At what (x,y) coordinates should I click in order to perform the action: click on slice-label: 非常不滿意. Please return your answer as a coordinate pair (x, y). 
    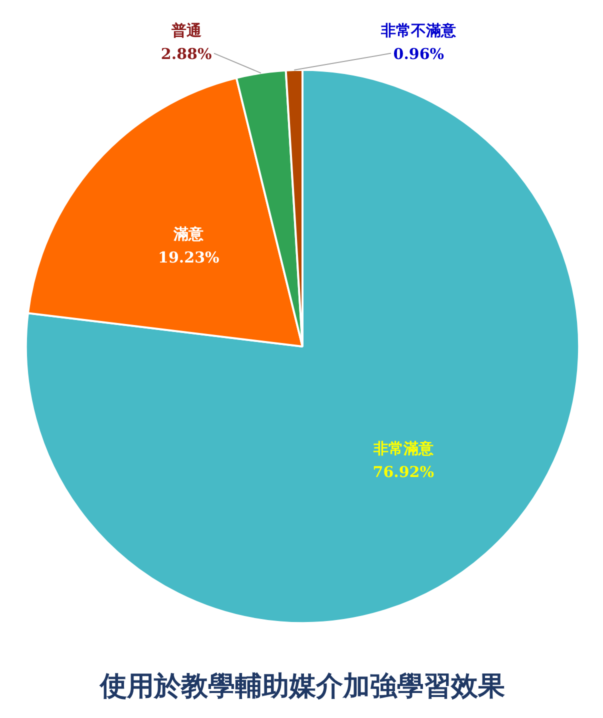
    Looking at the image, I should click on (419, 31).